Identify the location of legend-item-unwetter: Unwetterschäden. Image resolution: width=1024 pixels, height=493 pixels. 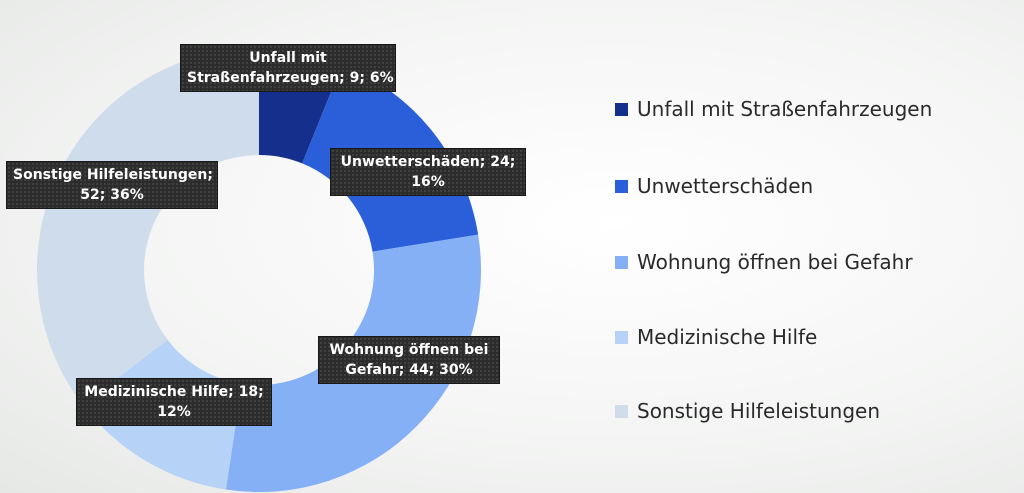
(795, 186).